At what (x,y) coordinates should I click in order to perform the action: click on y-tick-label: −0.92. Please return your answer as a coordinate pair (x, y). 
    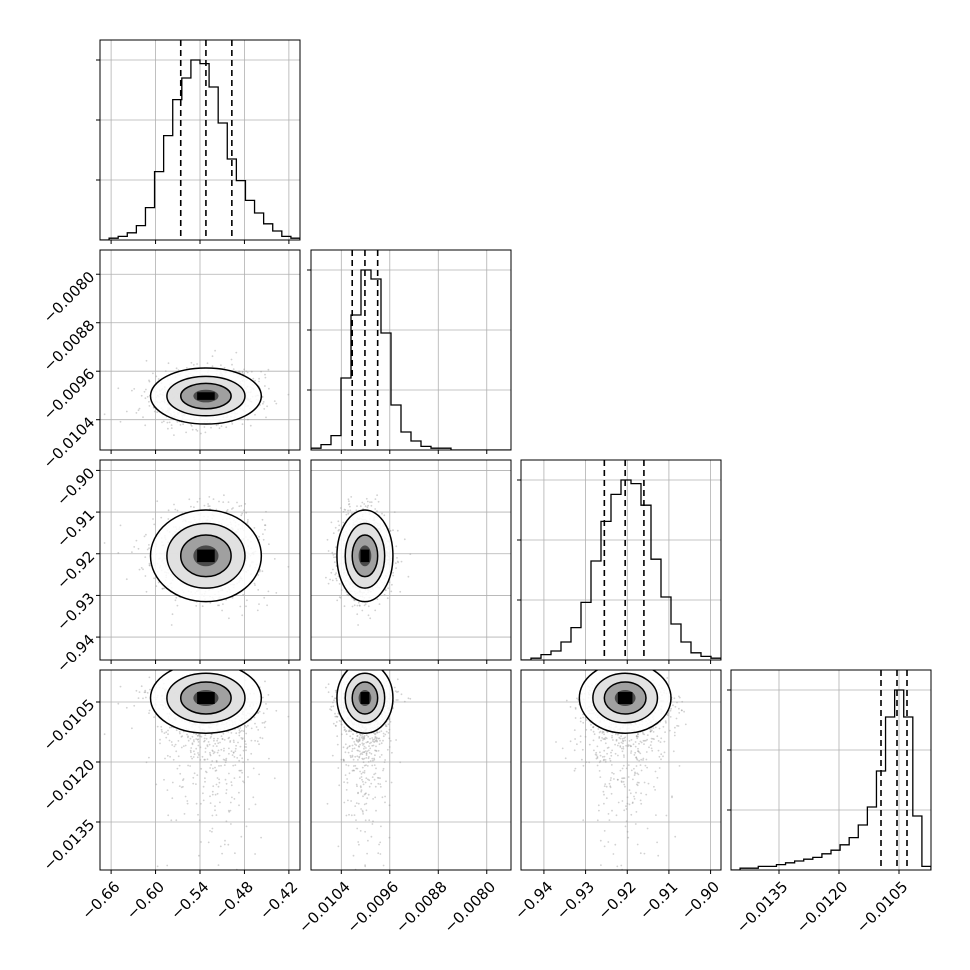
    Looking at the image, I should click on (75, 569).